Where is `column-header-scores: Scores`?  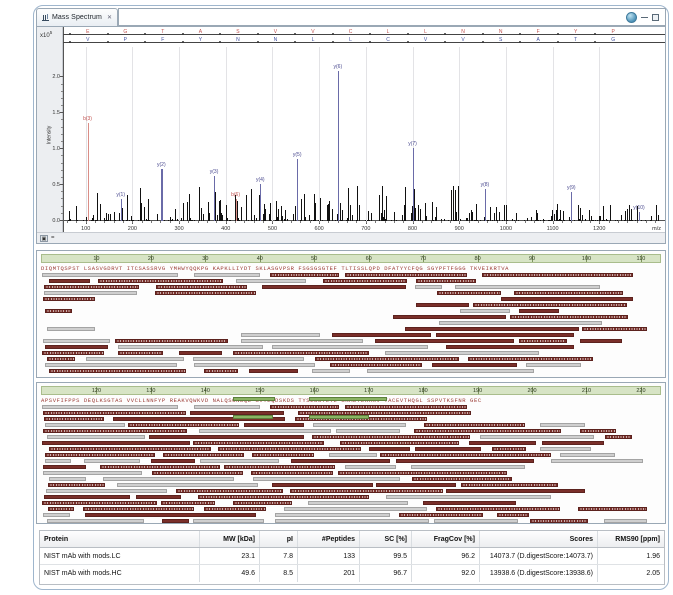
column-header-scores: Scores is located at coordinates (539, 539).